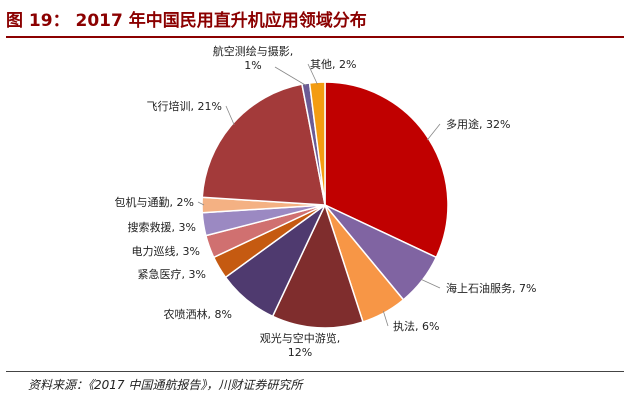 The height and width of the screenshot is (404, 630). What do you see at coordinates (478, 124) in the screenshot?
I see `data-label: 多用途, 32%` at bounding box center [478, 124].